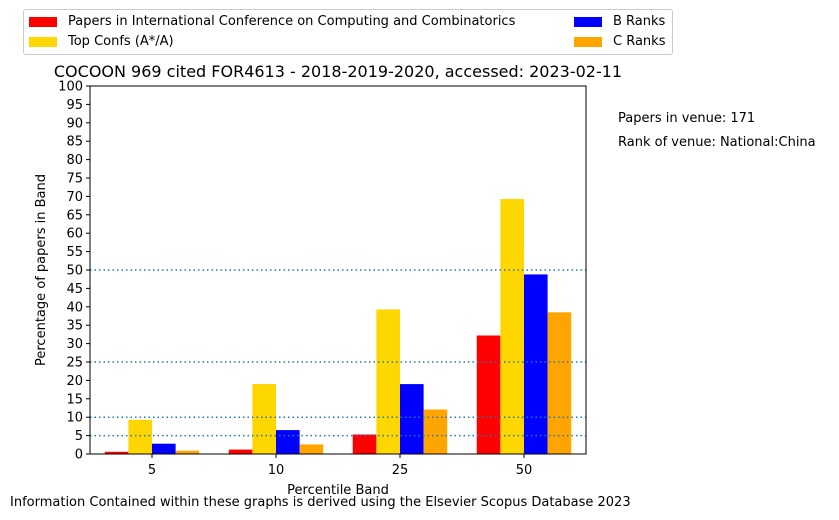 This screenshot has width=839, height=520. I want to click on y-axis-label: Percentage of papers in Band, so click(41, 270).